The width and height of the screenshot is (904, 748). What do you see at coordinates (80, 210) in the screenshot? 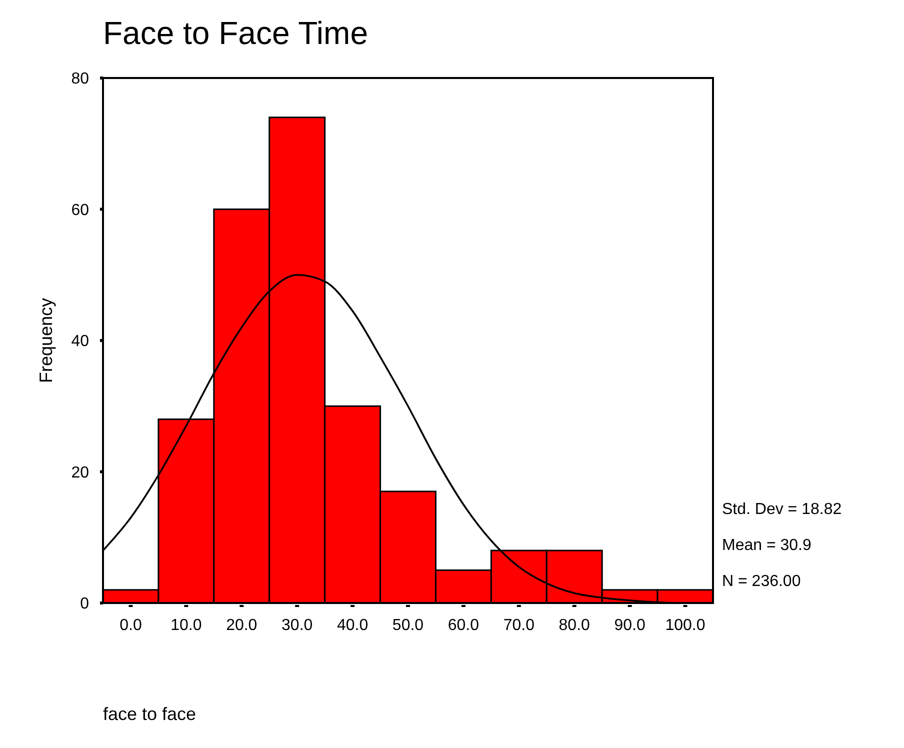
I see `y-tick-label: 60` at bounding box center [80, 210].